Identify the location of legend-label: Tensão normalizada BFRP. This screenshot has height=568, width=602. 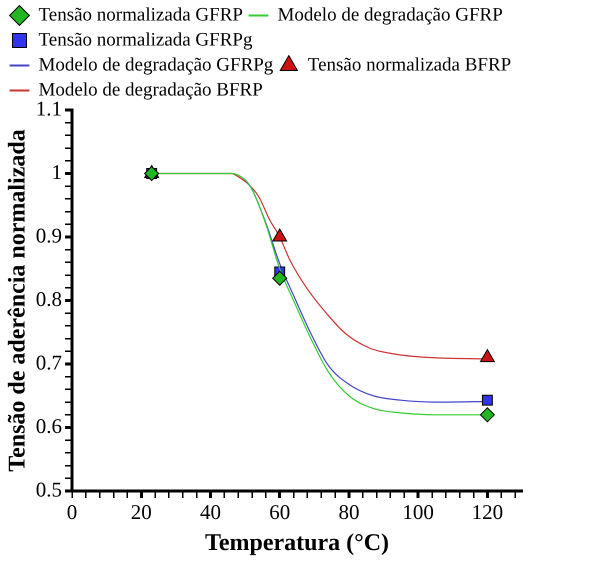
(410, 65).